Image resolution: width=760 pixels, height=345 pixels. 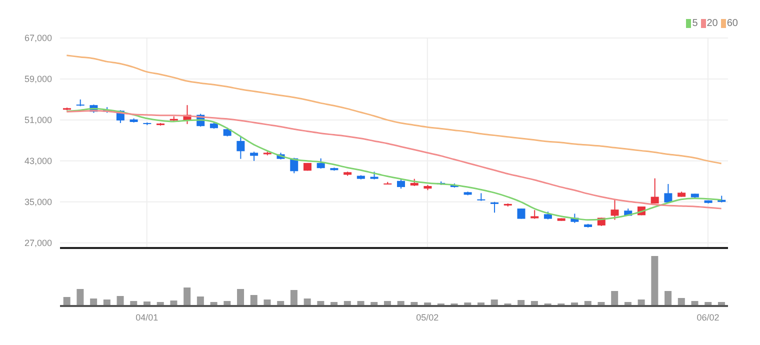 I want to click on y-tick-label: 43,000, so click(x=38, y=161).